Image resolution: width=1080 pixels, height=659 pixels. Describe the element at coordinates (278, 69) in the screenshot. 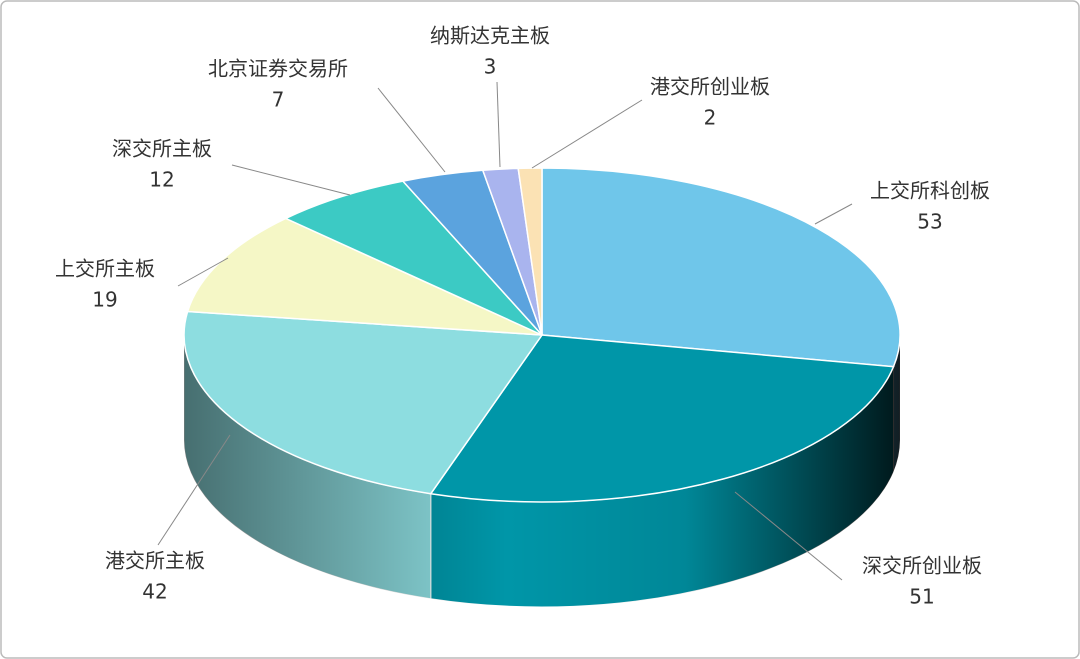

I see `category-label: 北京证券交易所` at that location.